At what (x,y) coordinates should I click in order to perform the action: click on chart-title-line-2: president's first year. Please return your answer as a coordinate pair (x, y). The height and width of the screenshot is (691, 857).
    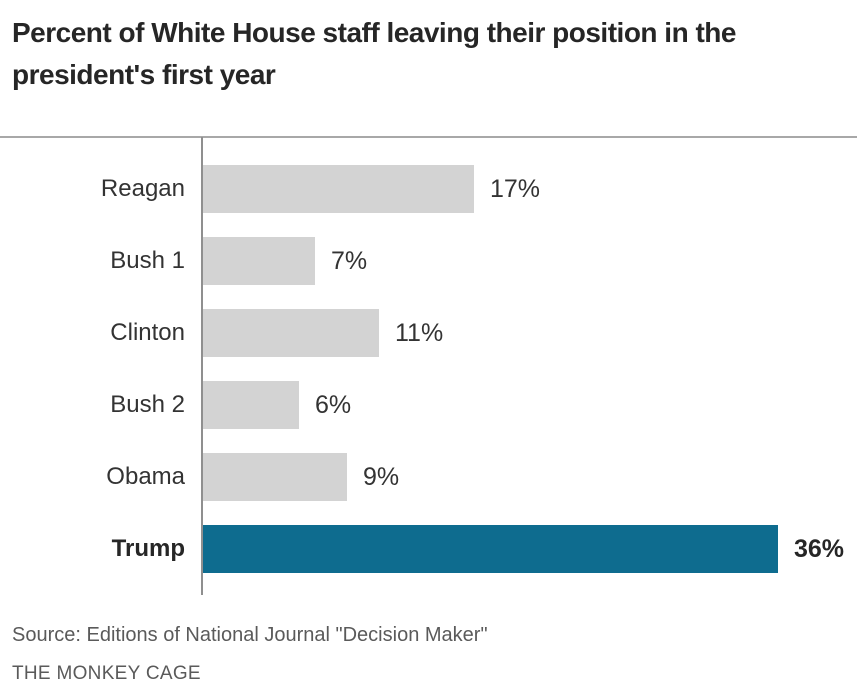
    Looking at the image, I should click on (144, 74).